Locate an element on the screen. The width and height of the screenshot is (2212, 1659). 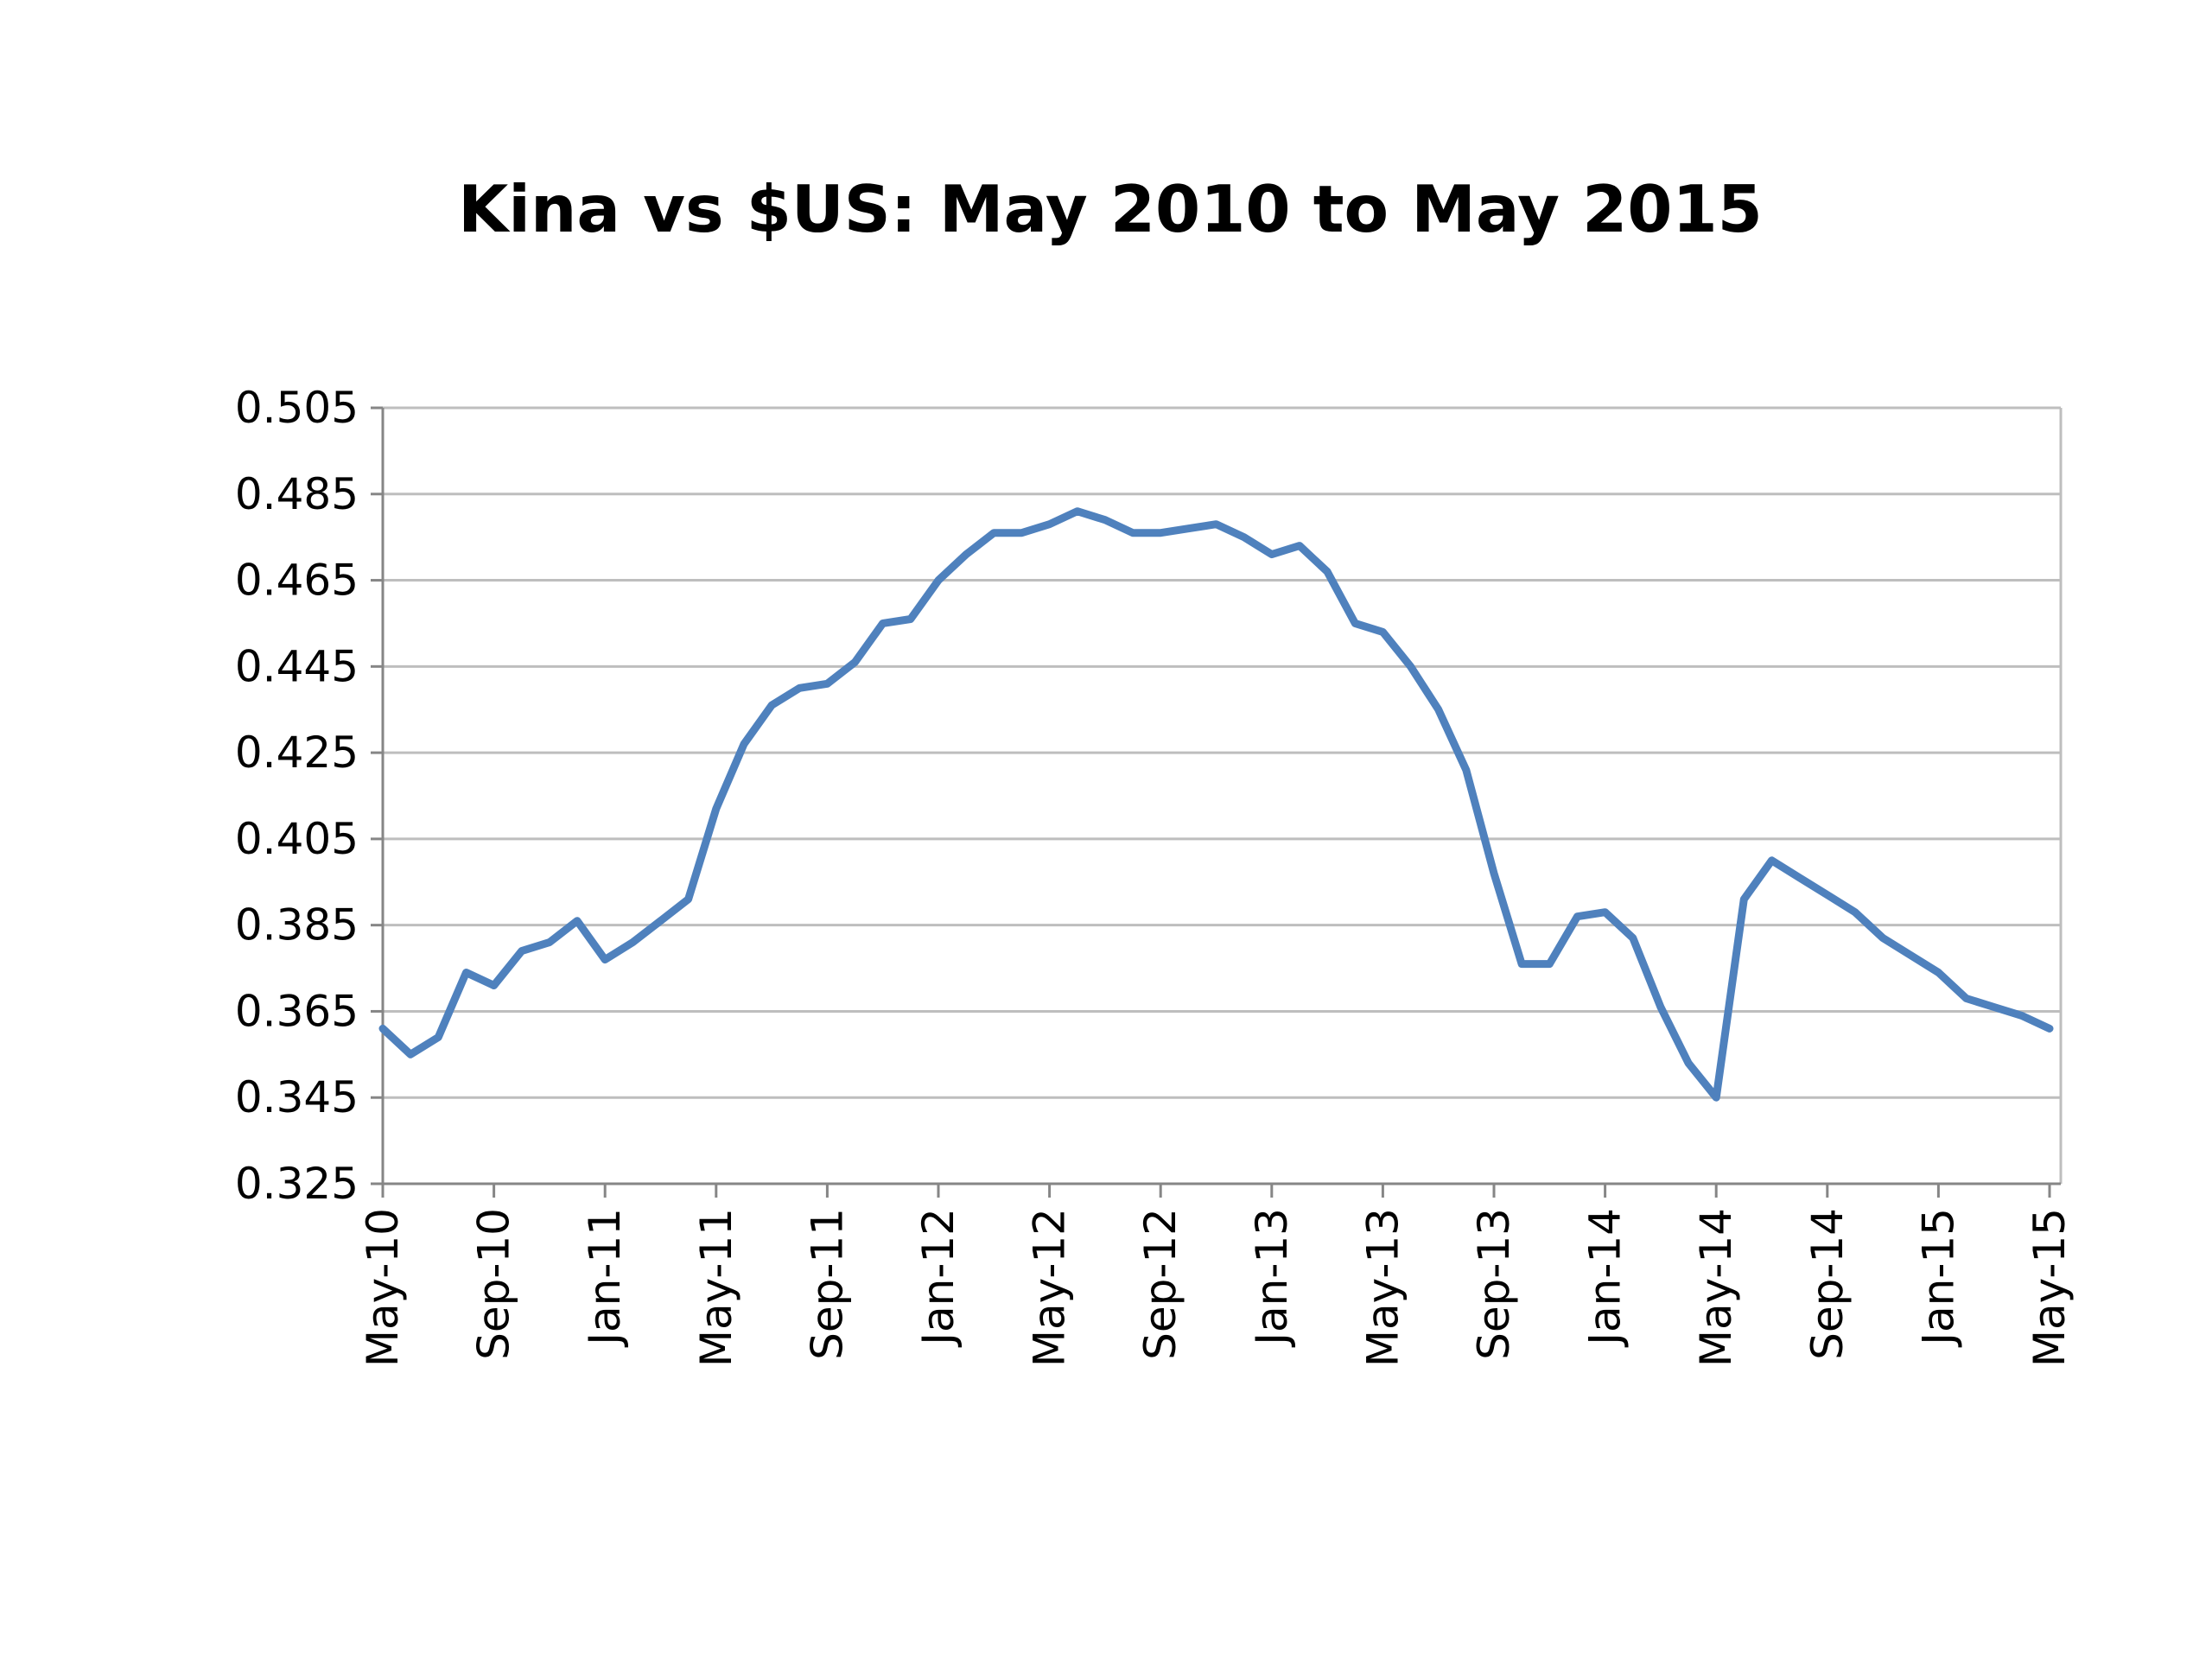
x-tick-label: Jan-14 is located at coordinates (1605, 1278).